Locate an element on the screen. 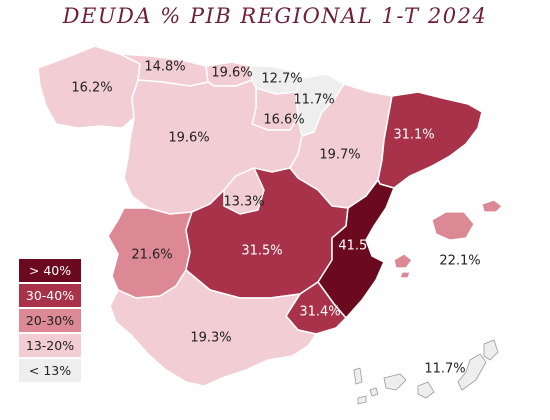 Image resolution: width=550 pixels, height=420 pixels. label-castilla-la-mancha: 31.5% is located at coordinates (262, 251).